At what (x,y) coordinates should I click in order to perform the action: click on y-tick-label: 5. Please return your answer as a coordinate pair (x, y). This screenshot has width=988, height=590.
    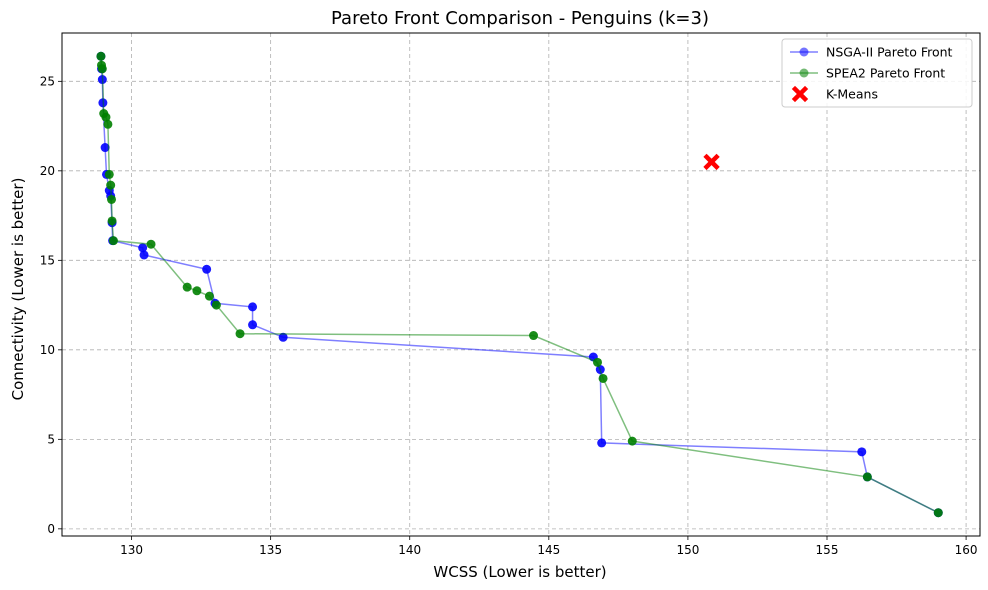
    Looking at the image, I should click on (51, 439).